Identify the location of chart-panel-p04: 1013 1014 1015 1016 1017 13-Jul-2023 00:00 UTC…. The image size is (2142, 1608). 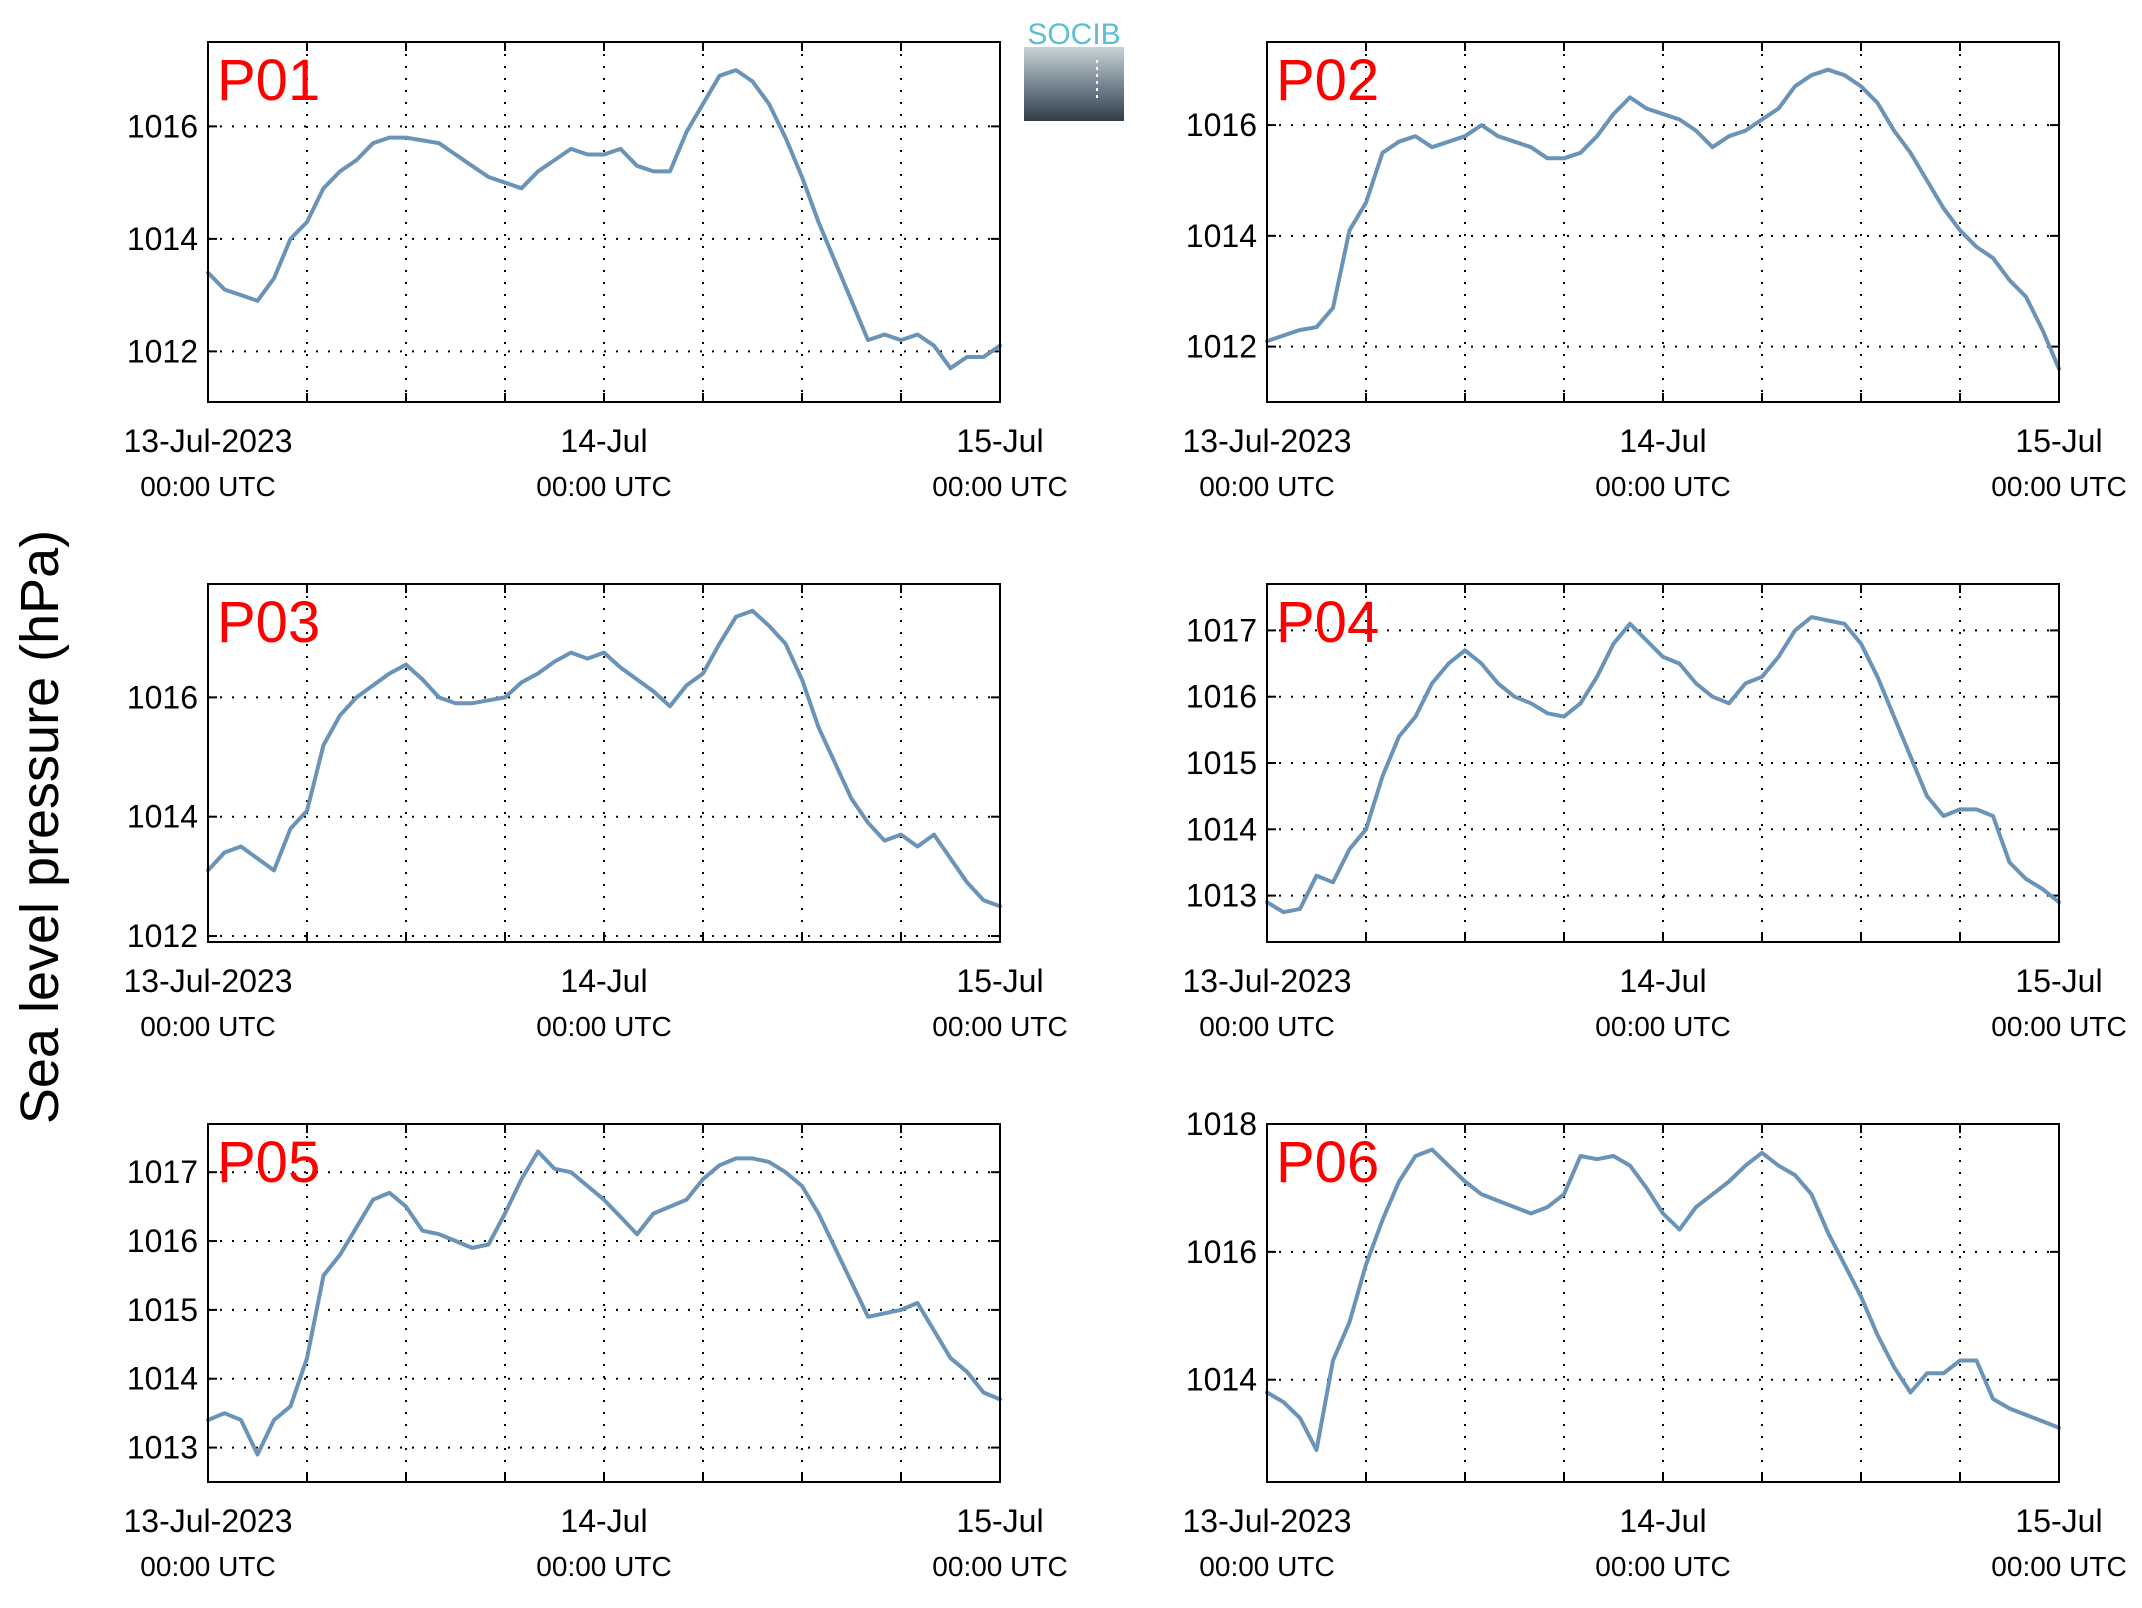
(1655, 812).